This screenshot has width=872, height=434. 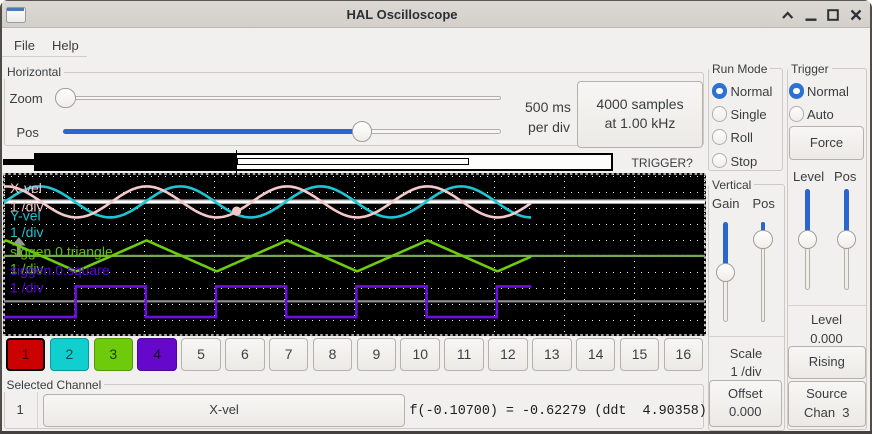 What do you see at coordinates (25, 216) in the screenshot?
I see `svg-text: Y-vel` at bounding box center [25, 216].